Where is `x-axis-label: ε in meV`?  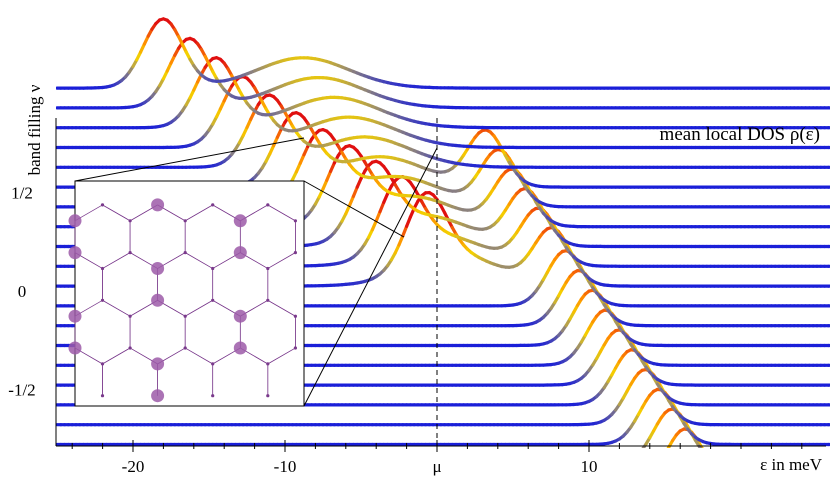 x-axis-label: ε in meV is located at coordinates (791, 464).